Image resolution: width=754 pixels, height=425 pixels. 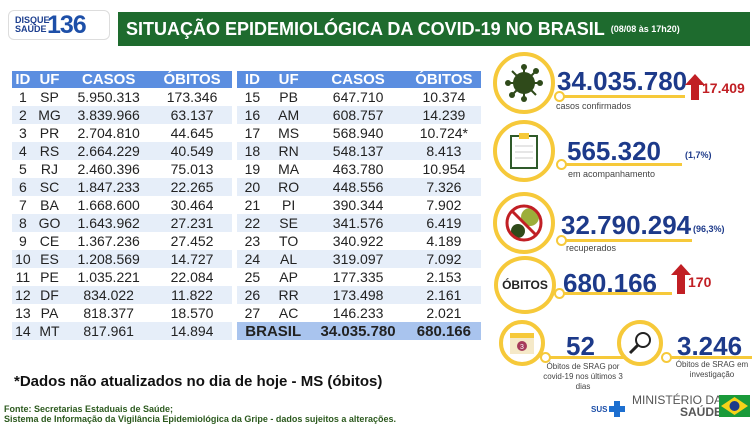 I want to click on cell-casos: 146.233, so click(x=358, y=313).